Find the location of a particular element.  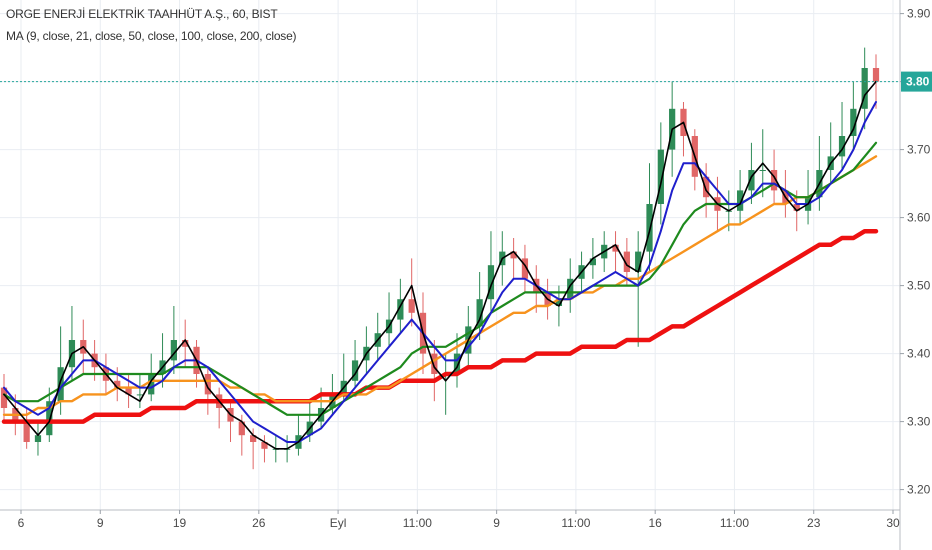

price-axis-label: 3.30 is located at coordinates (919, 422).